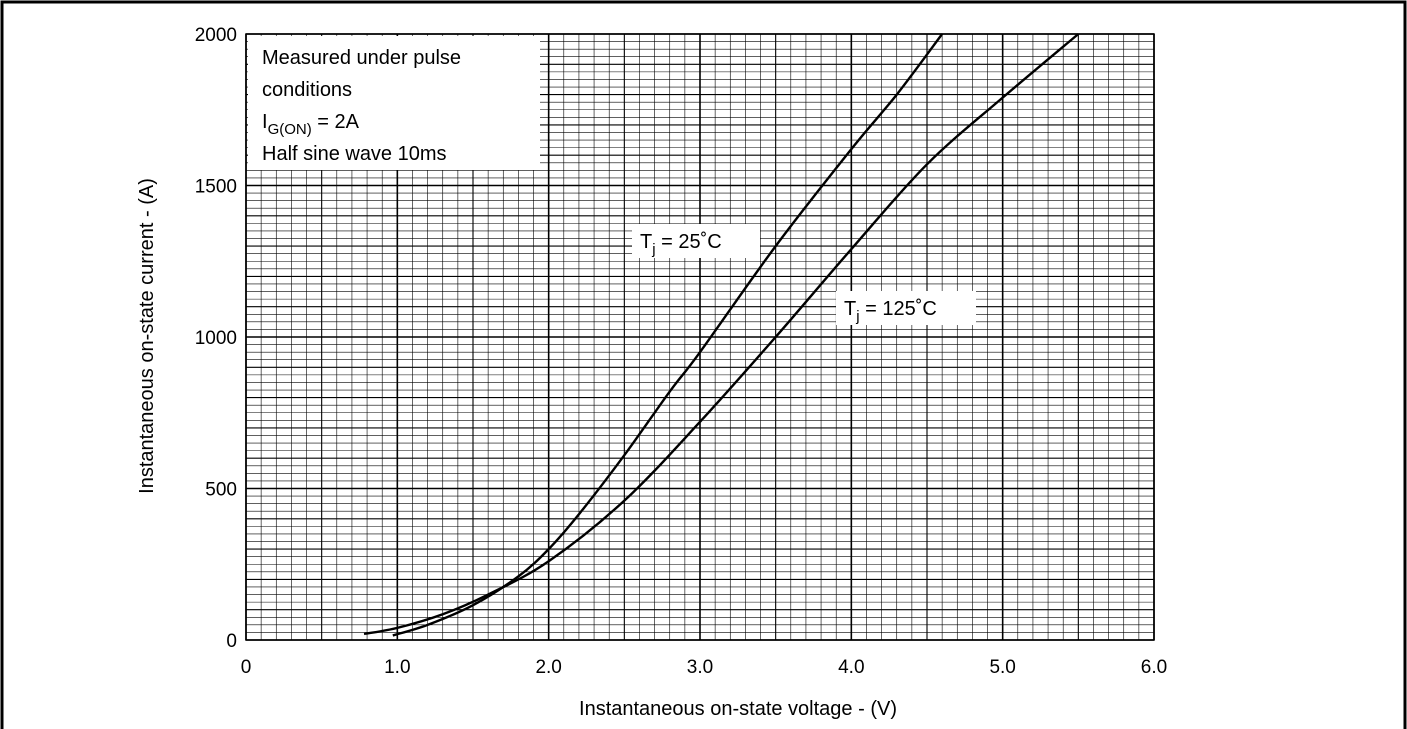 The width and height of the screenshot is (1407, 729). I want to click on series-label-25c-sub: j, so click(653, 249).